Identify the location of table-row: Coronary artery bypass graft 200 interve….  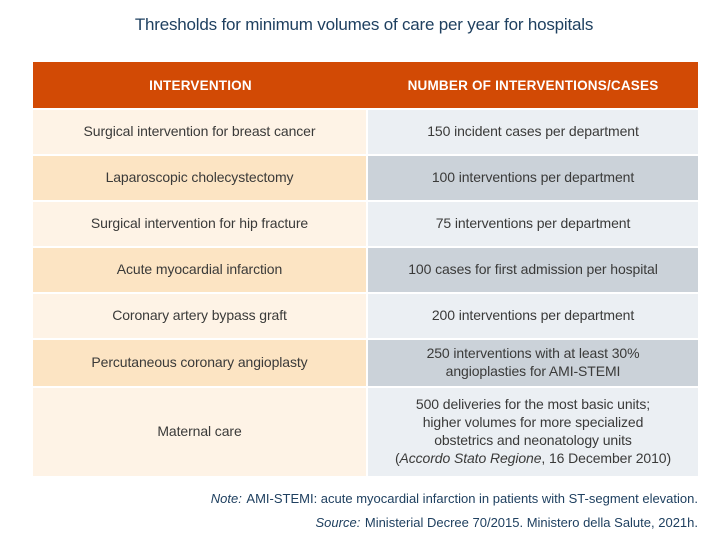
(365, 316).